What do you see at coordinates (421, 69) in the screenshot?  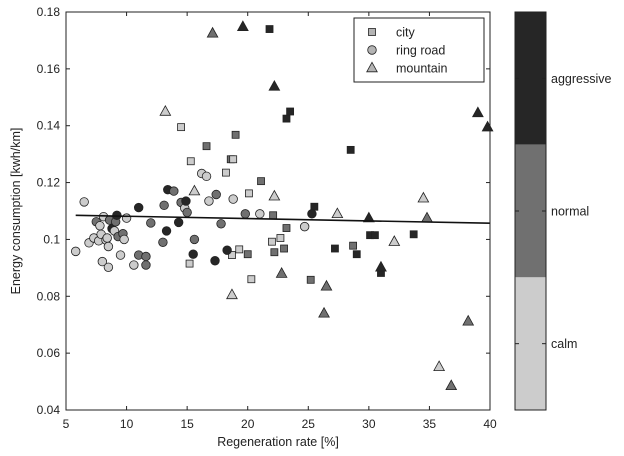 I see `legend-label: mountain` at bounding box center [421, 69].